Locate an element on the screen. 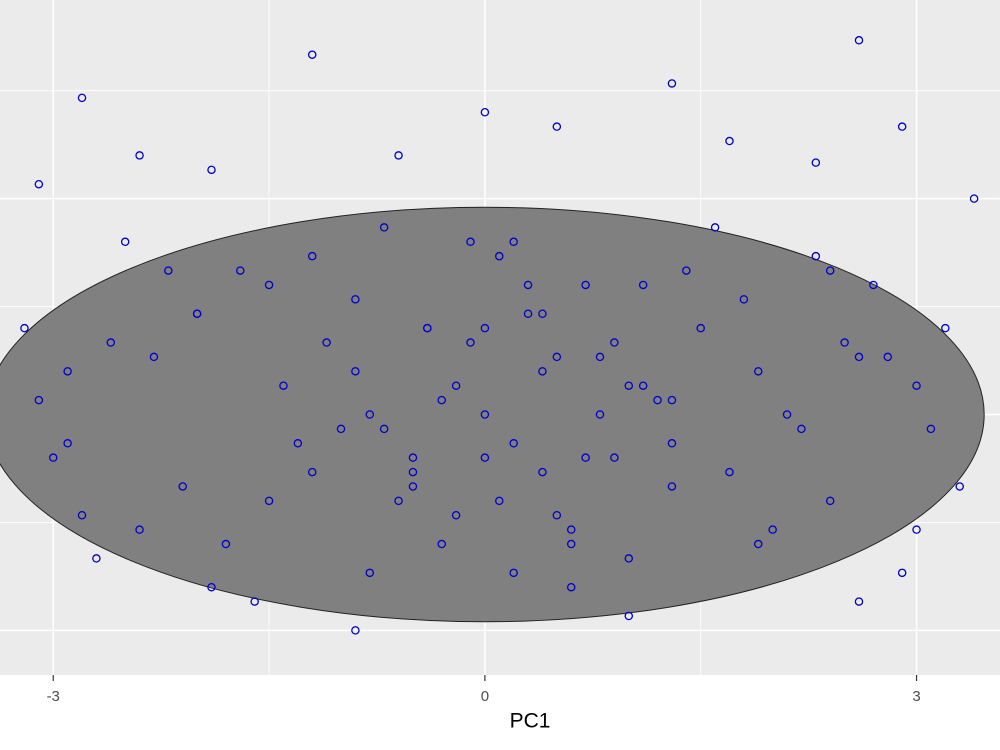 Image resolution: width=1000 pixels, height=750 pixels. x-tick-label: -3 is located at coordinates (53, 696).